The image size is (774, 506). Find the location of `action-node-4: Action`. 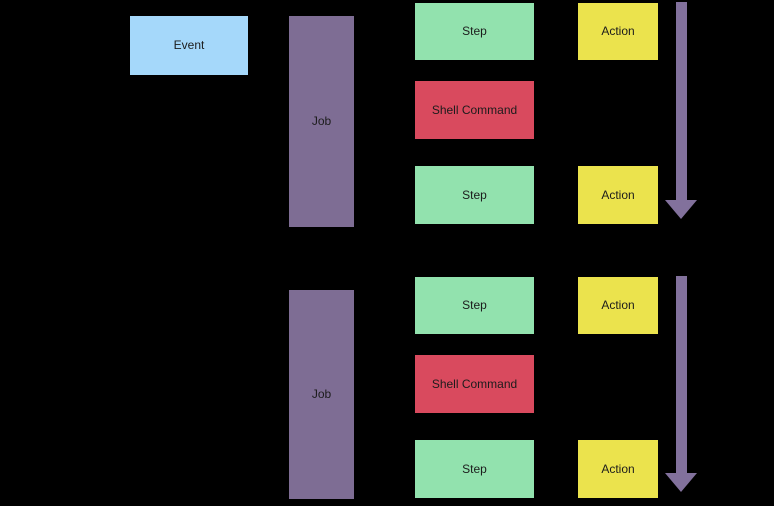

action-node-4: Action is located at coordinates (618, 469).